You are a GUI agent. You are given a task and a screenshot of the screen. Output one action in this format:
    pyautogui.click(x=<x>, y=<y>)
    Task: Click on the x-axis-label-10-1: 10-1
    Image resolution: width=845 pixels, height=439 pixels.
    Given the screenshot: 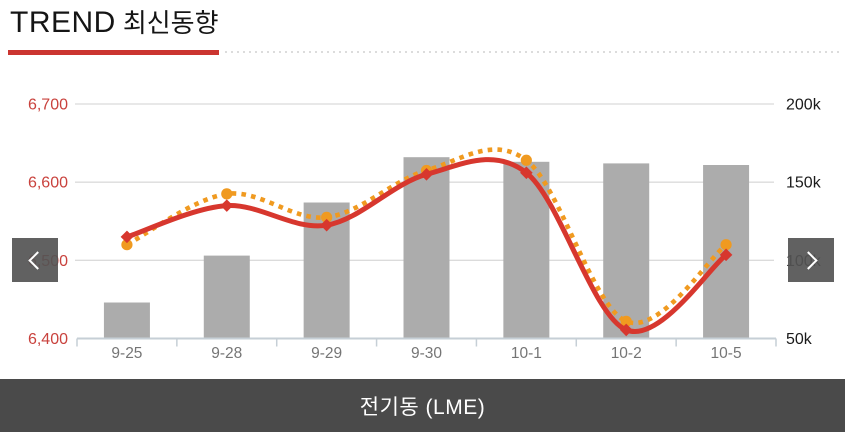 What is the action you would take?
    pyautogui.click(x=526, y=353)
    